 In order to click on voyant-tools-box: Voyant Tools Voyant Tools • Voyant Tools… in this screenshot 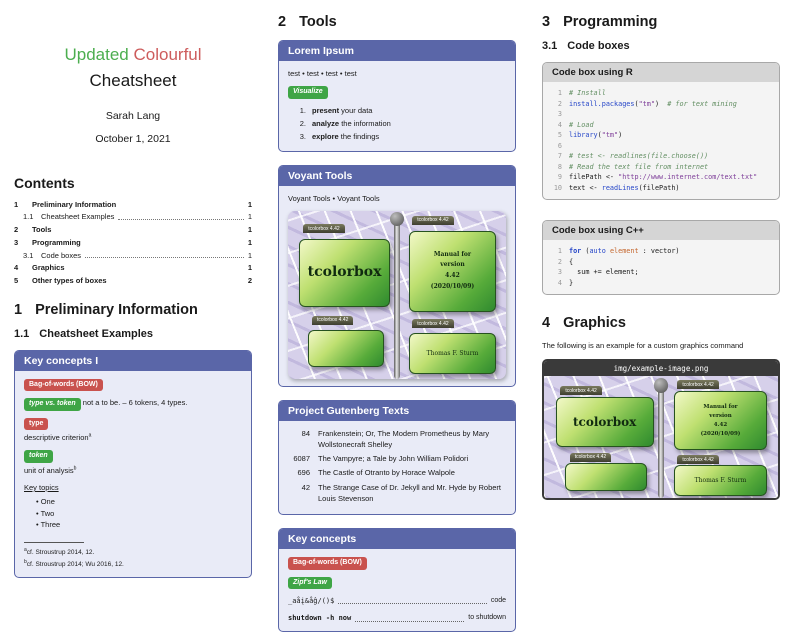, I will do `click(397, 276)`.